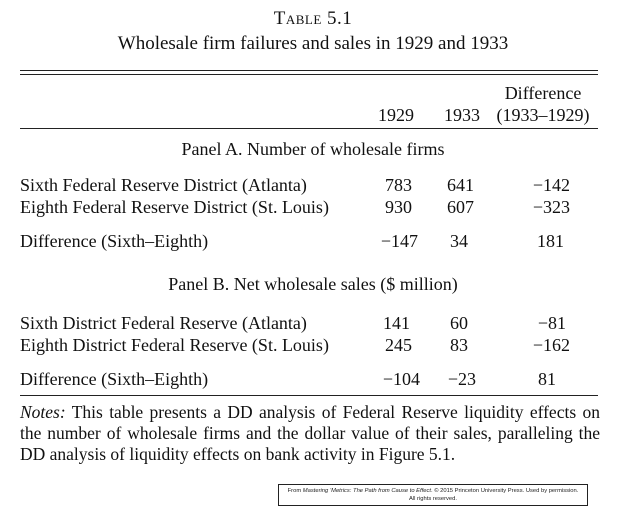 Image resolution: width=626 pixels, height=512 pixels. I want to click on top-rule-upper, so click(309, 70).